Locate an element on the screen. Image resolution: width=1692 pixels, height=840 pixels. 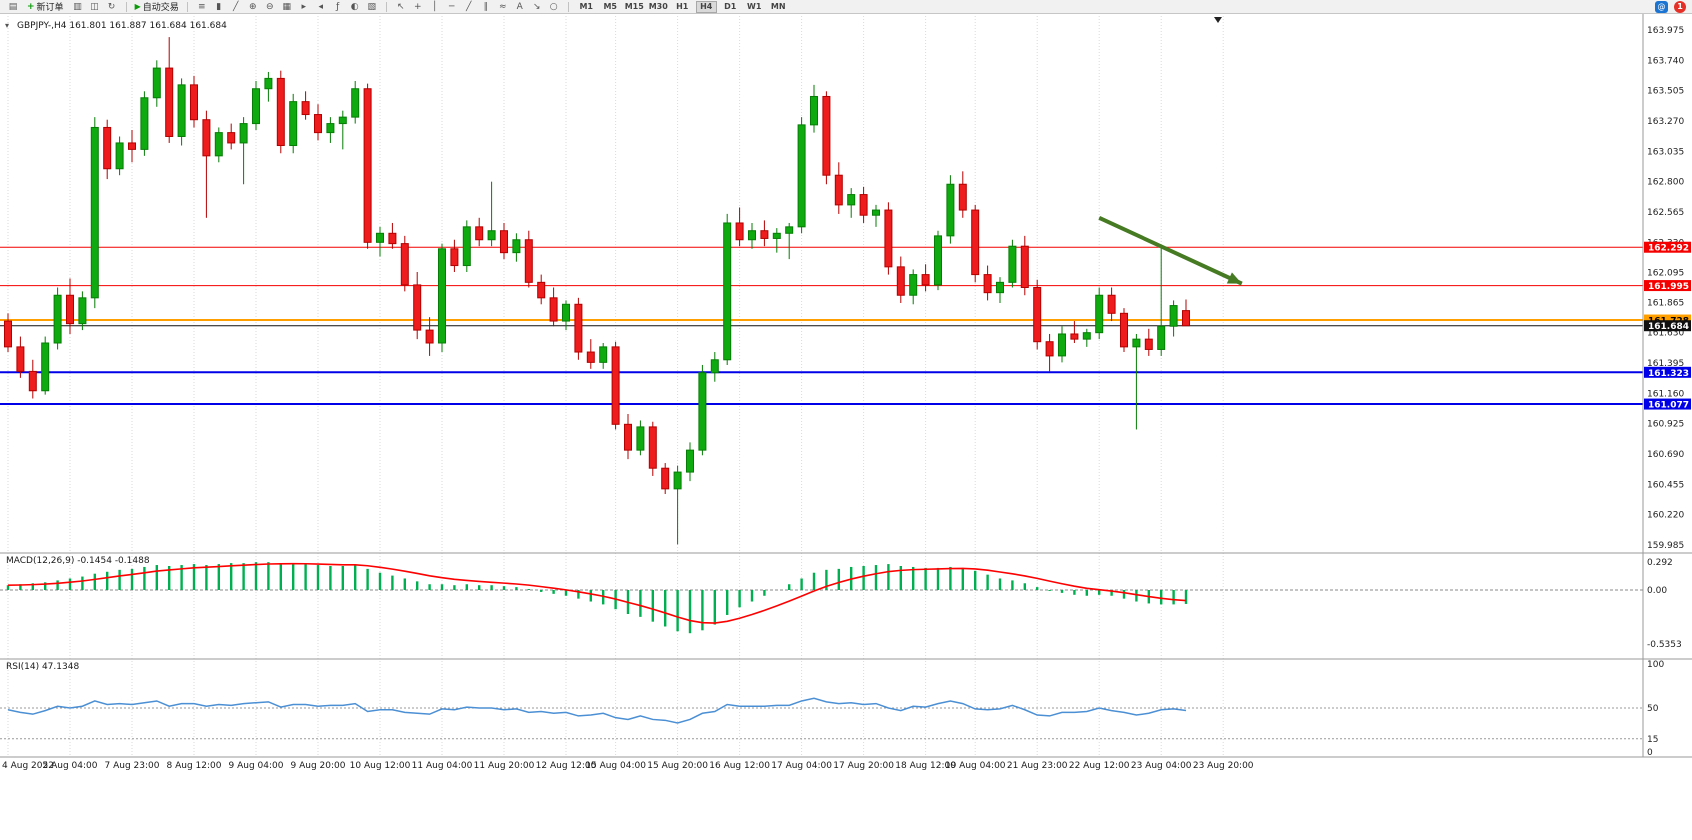
autotrading-button: ▶ 自动交易 is located at coordinates (157, 7).